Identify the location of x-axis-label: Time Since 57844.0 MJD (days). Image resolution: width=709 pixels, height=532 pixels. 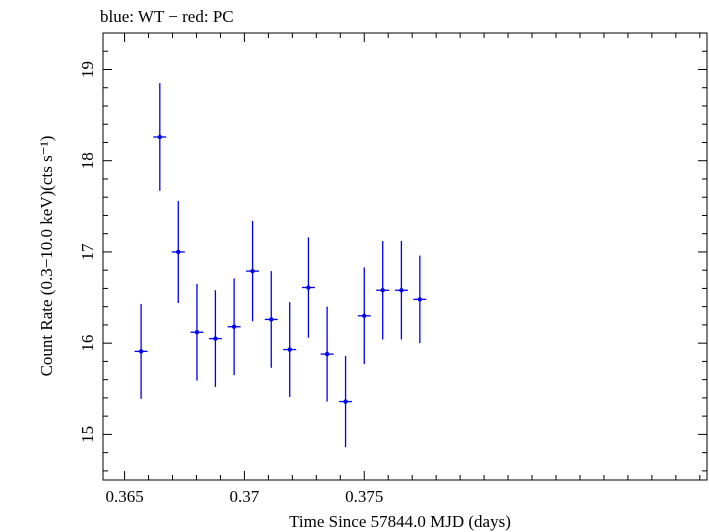
(400, 521).